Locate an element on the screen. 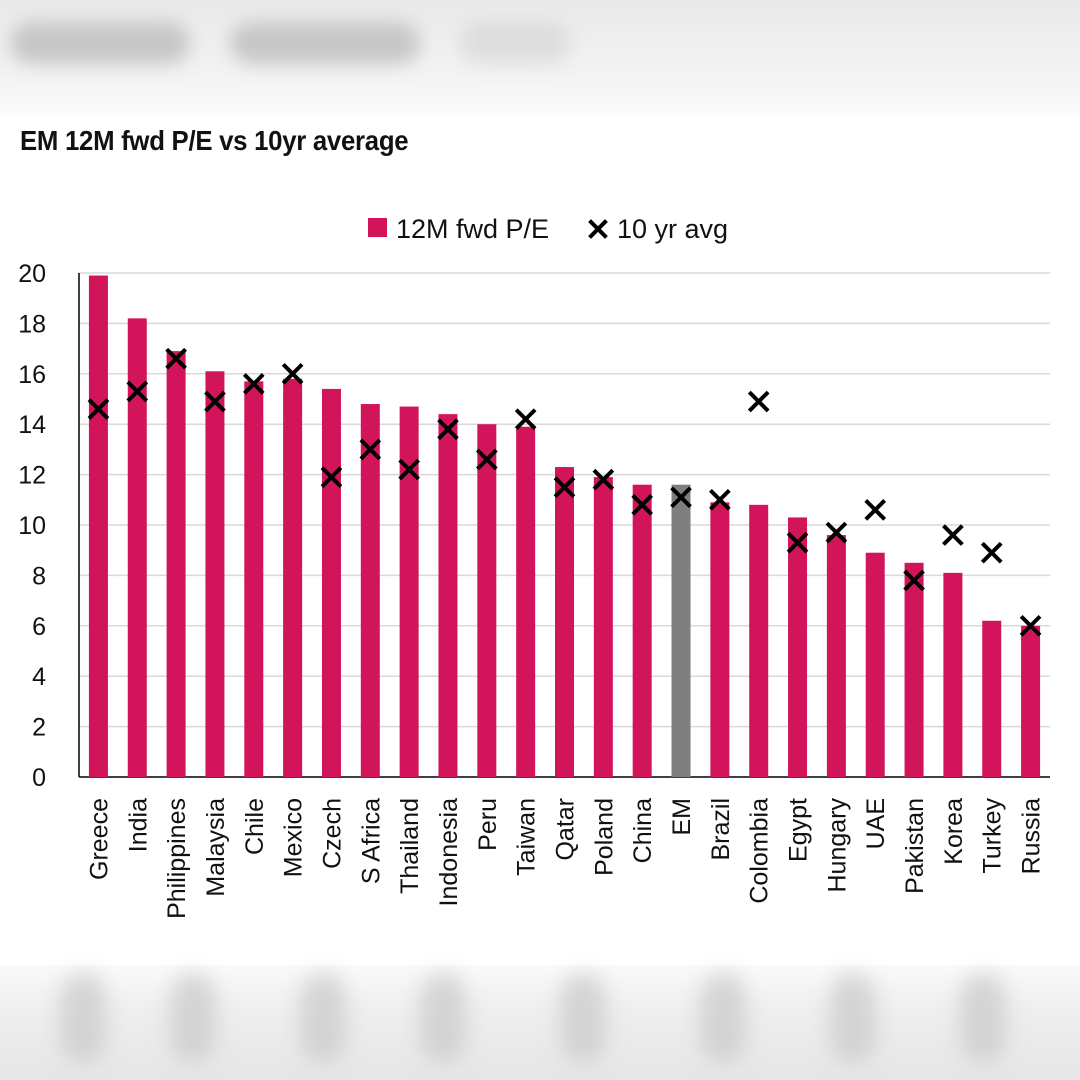 The width and height of the screenshot is (1080, 1080). x-category-label: Egypt is located at coordinates (799, 830).